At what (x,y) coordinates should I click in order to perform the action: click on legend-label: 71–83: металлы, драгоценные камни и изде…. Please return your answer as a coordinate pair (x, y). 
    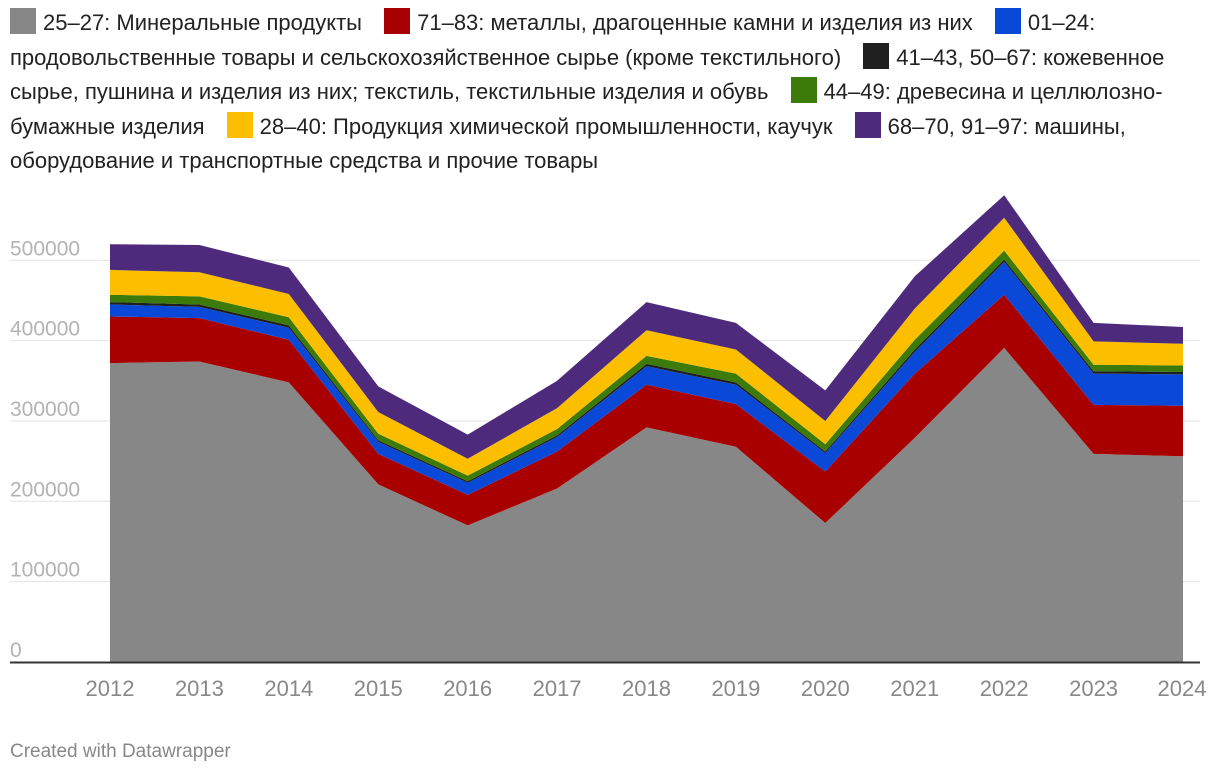
    Looking at the image, I should click on (695, 22).